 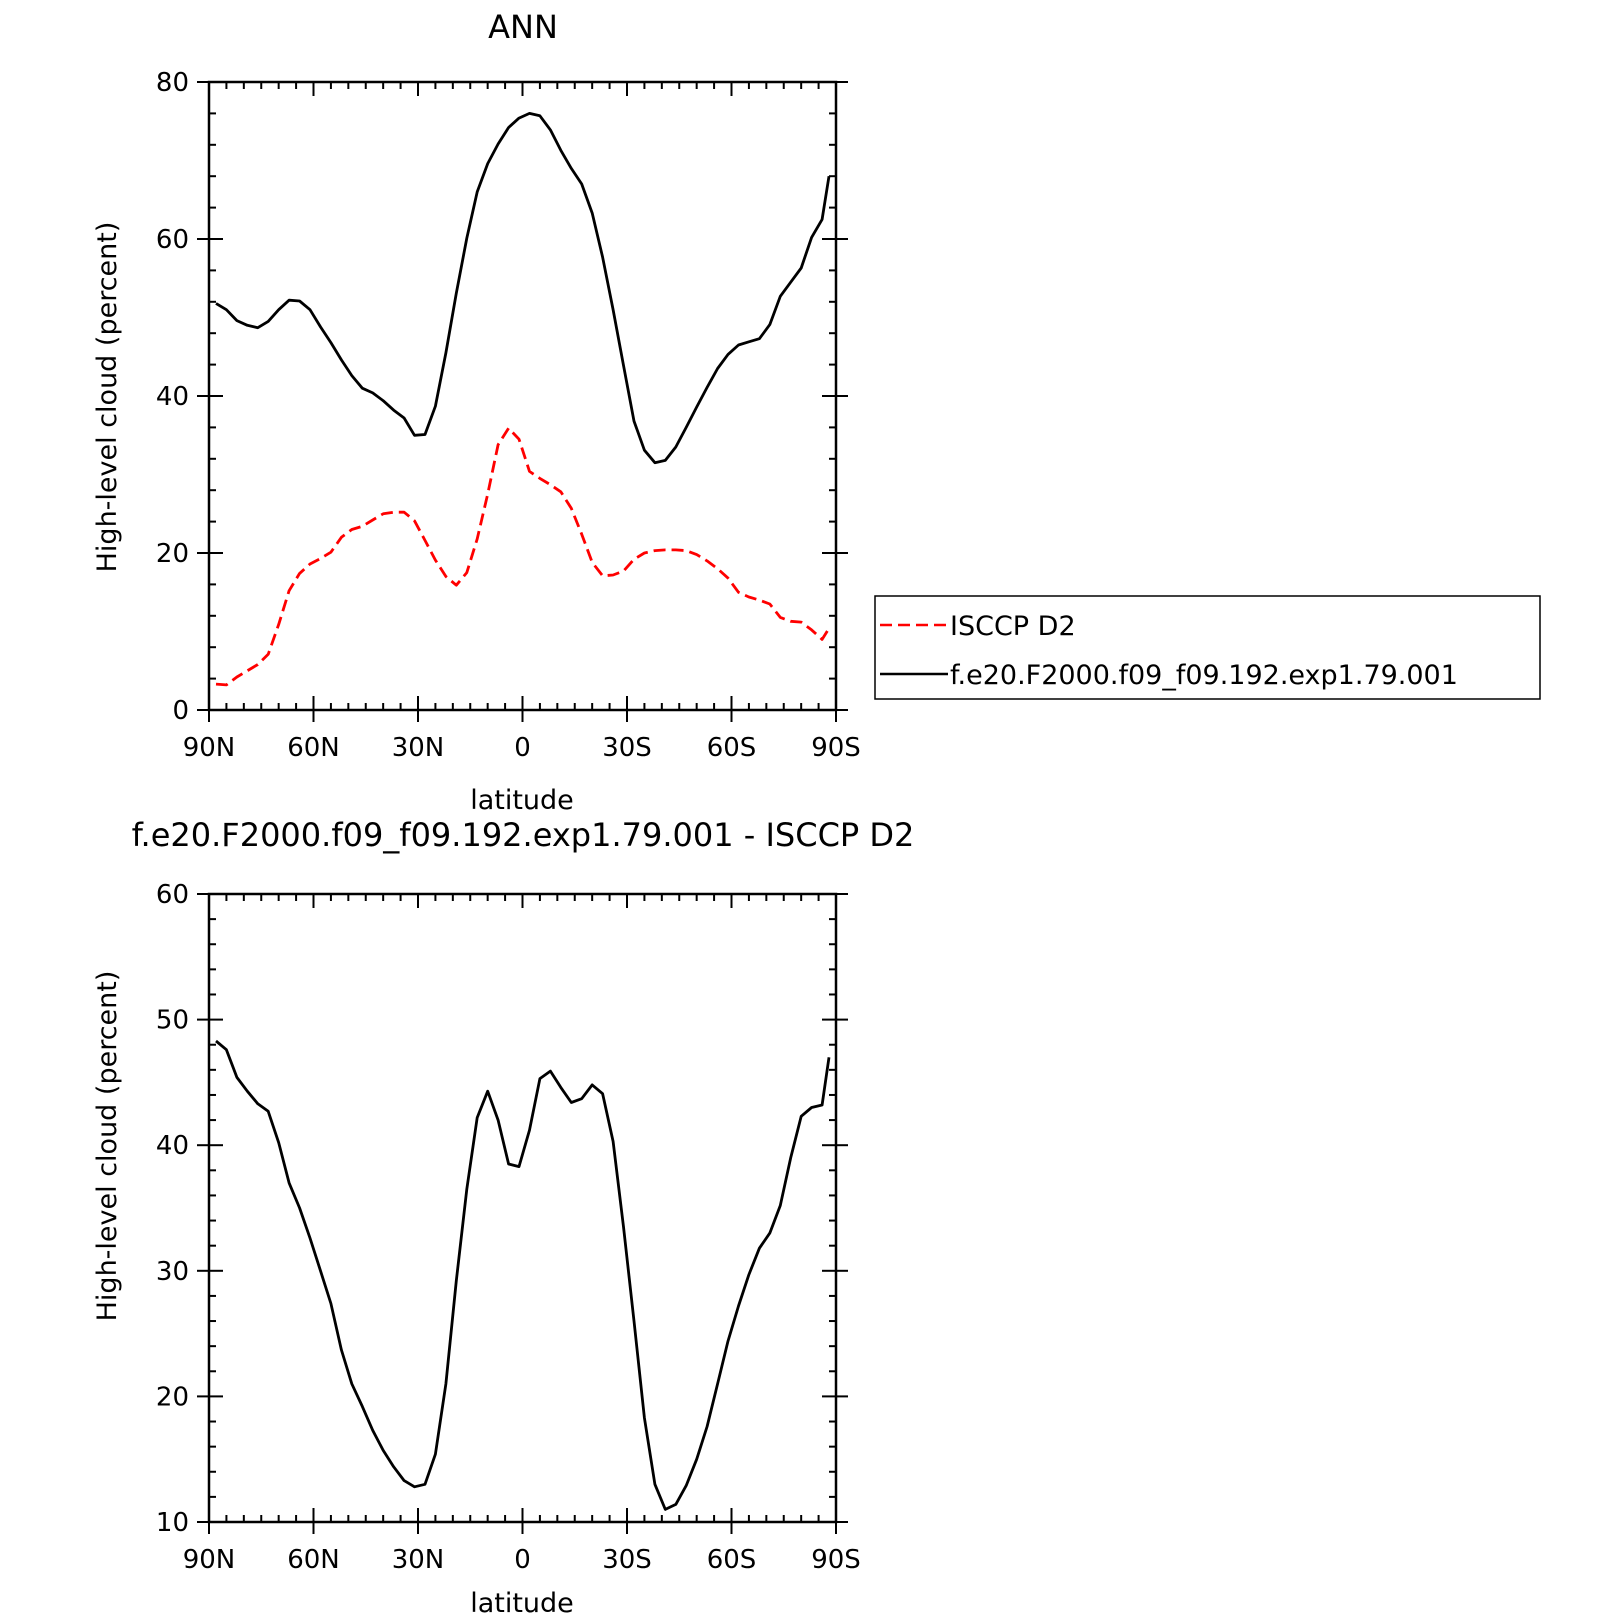 I want to click on y-tick-label: 30, so click(x=172, y=1272).